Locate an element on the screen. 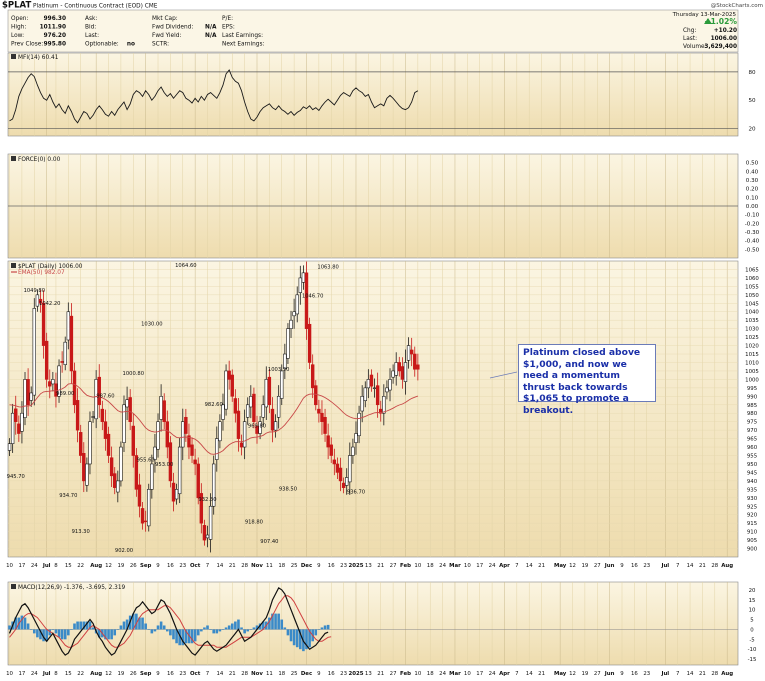  price-tick-label: 925 is located at coordinates (752, 507).